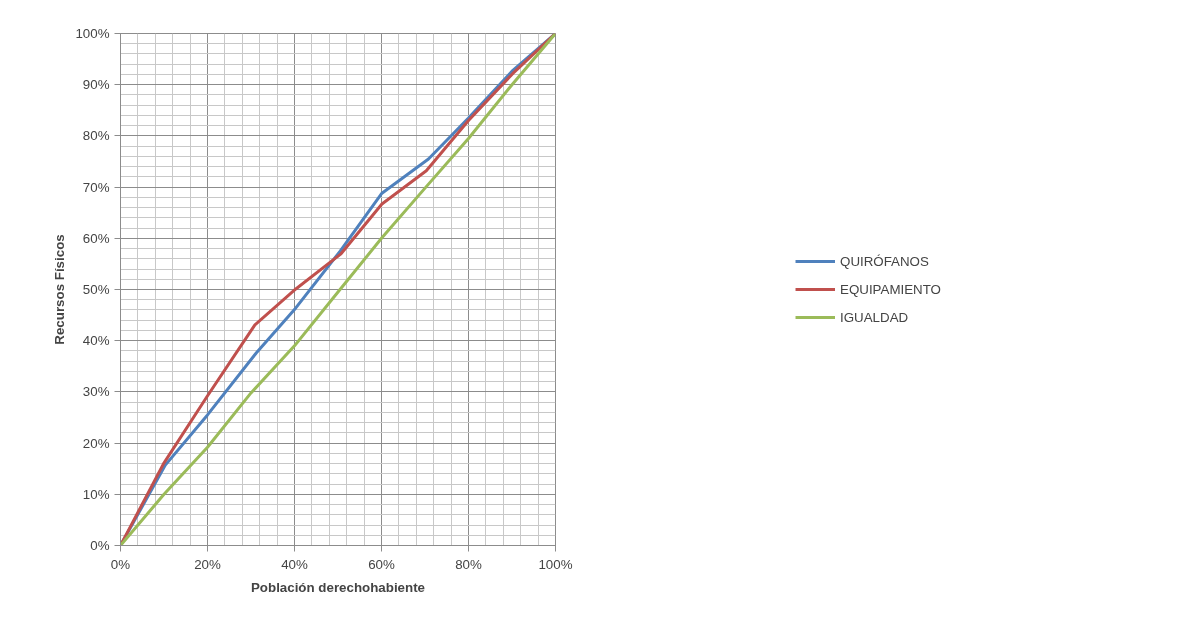 This screenshot has height=622, width=1181. I want to click on x-tick-label: 80%, so click(468, 564).